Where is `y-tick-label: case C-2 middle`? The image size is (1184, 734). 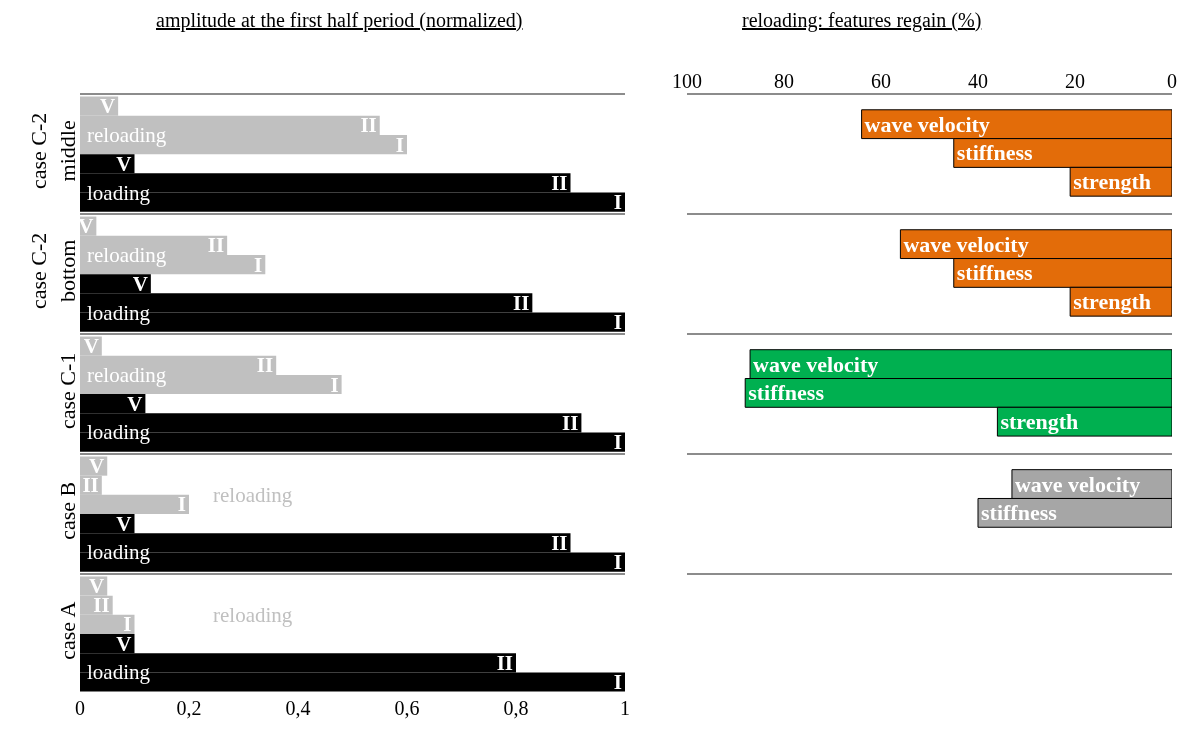 y-tick-label: case C-2 middle is located at coordinates (53, 151).